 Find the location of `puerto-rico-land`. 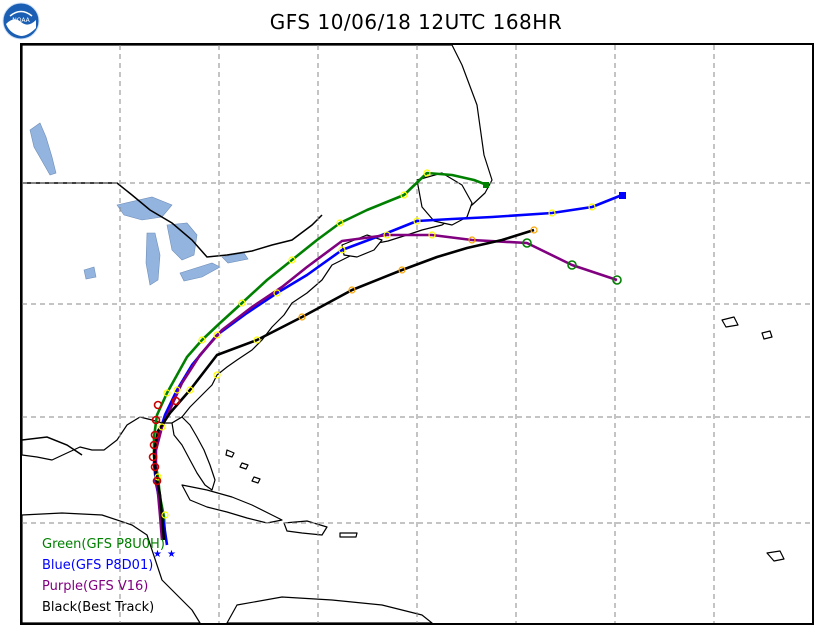

puerto-rico-land is located at coordinates (348, 535).